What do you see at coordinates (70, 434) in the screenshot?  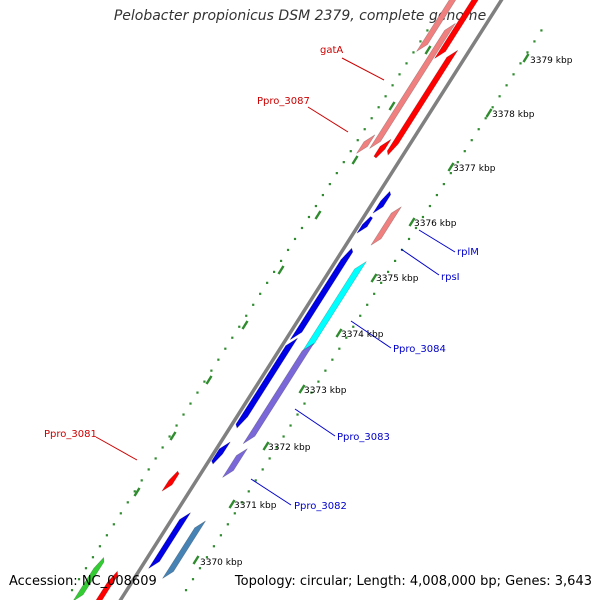 I see `gene-label-ppro-3081: Ppro_3081` at bounding box center [70, 434].